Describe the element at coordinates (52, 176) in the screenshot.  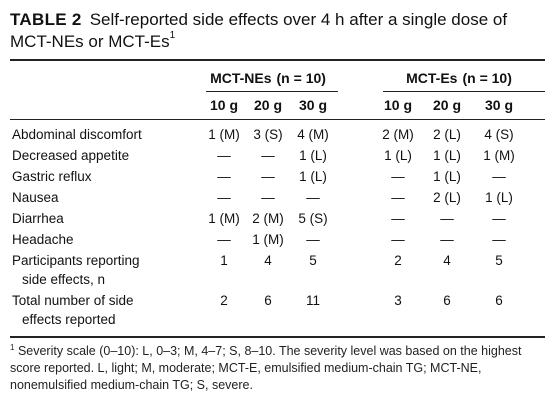
I see `row-label: Gastric reflux` at that location.